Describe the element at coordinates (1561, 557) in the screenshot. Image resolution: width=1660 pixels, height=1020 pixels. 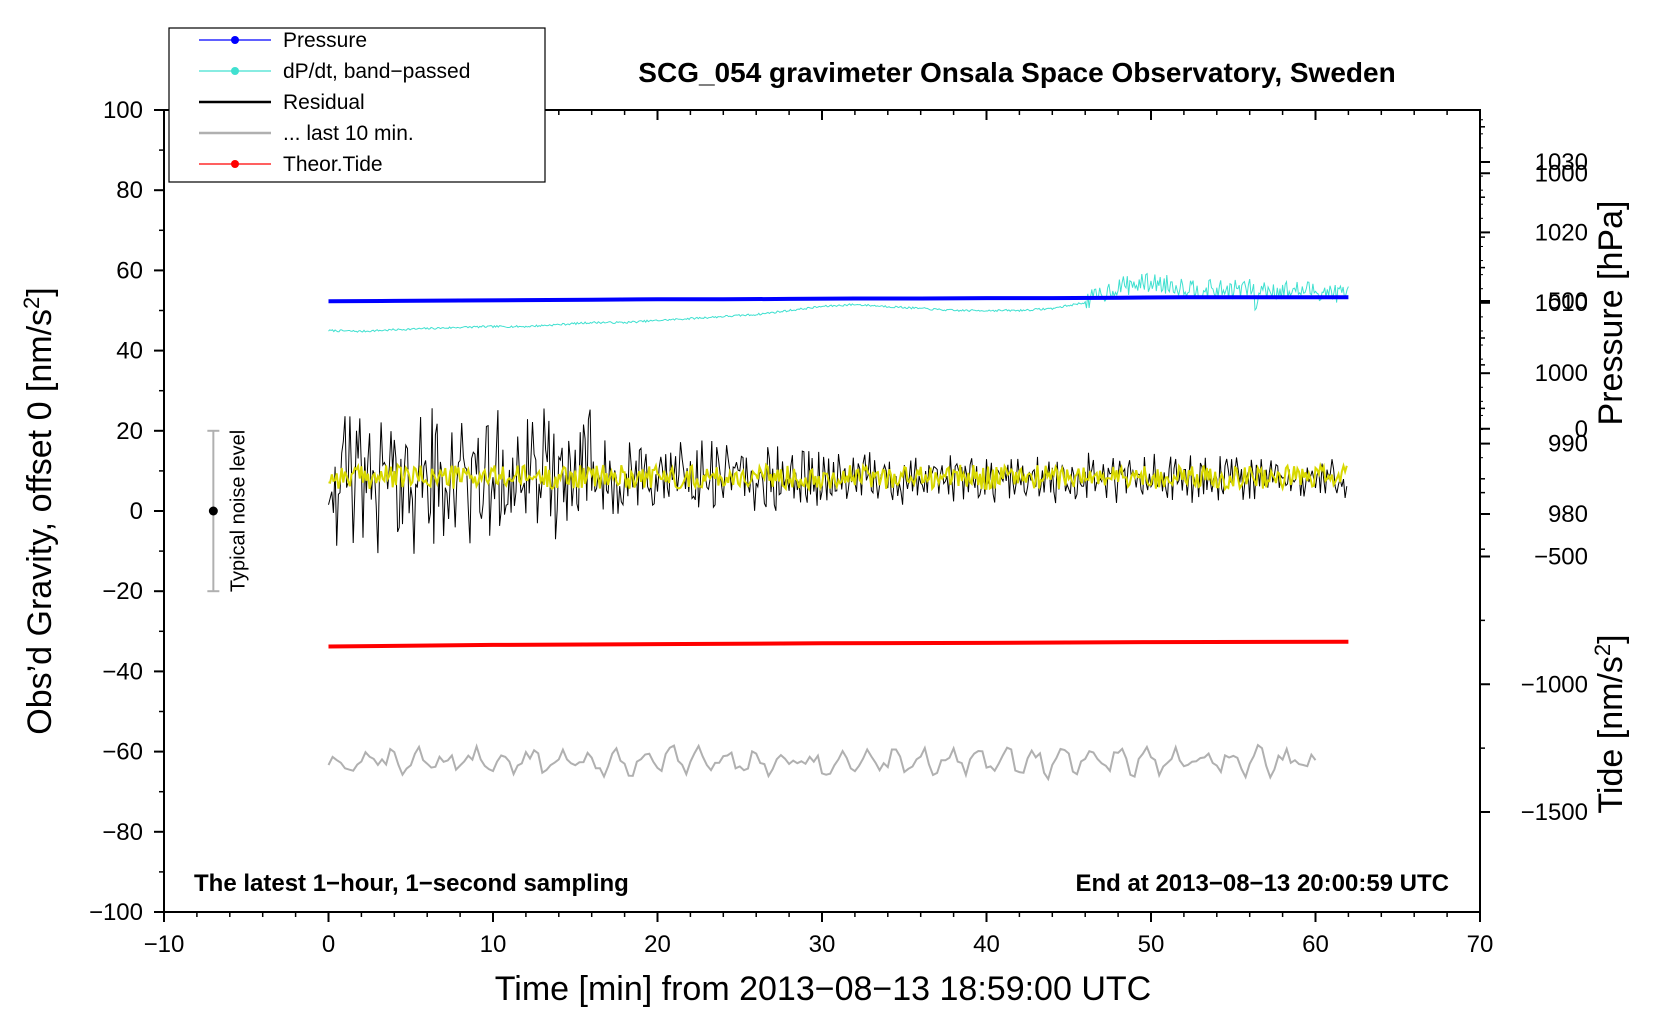
I see `y3-tick-label: −500` at that location.